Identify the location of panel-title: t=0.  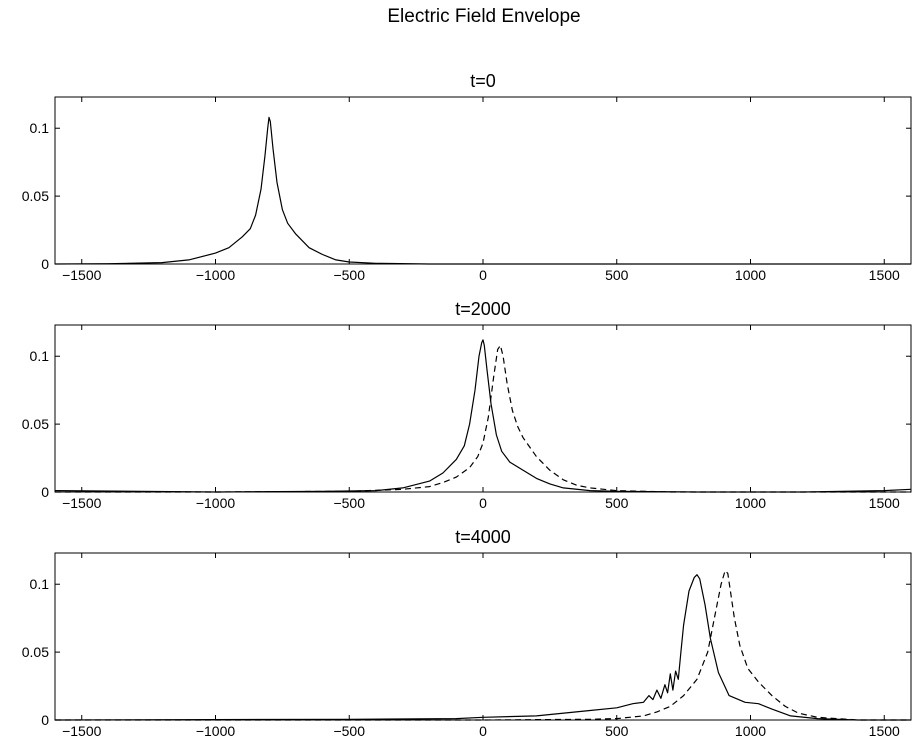
(483, 81).